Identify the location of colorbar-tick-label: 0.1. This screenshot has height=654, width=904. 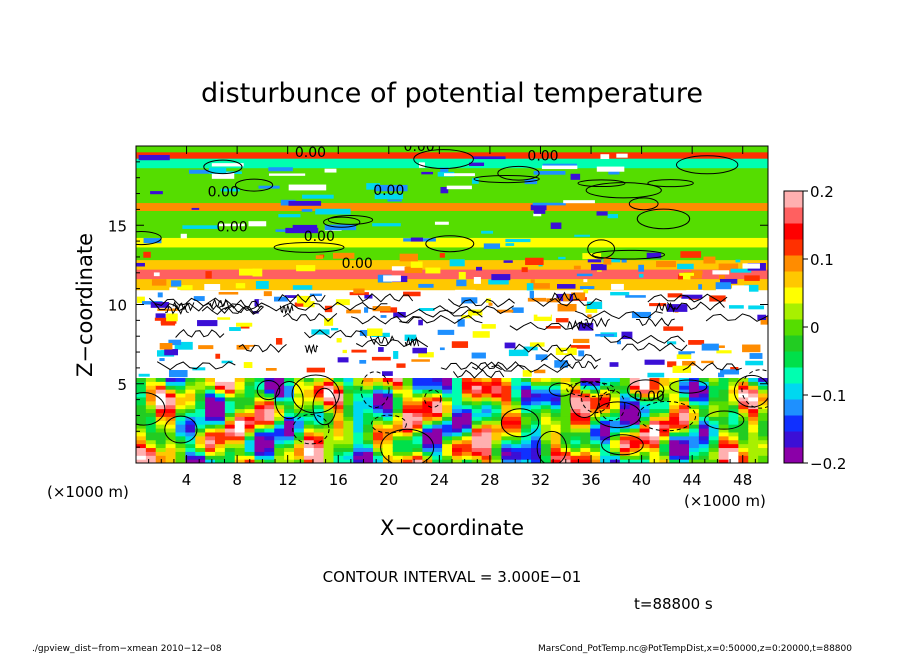
(822, 260).